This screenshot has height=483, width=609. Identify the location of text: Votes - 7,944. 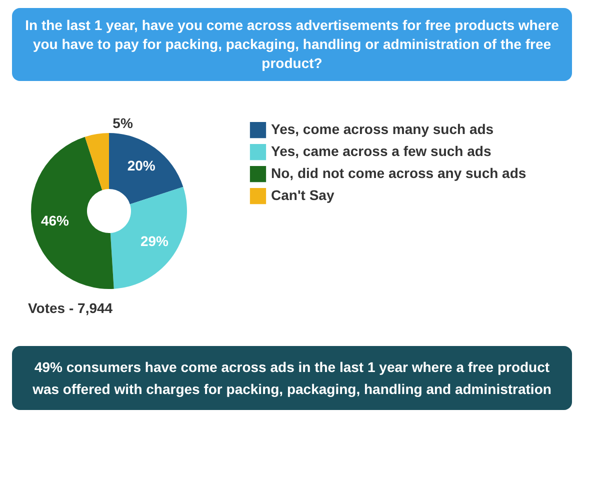
(70, 308).